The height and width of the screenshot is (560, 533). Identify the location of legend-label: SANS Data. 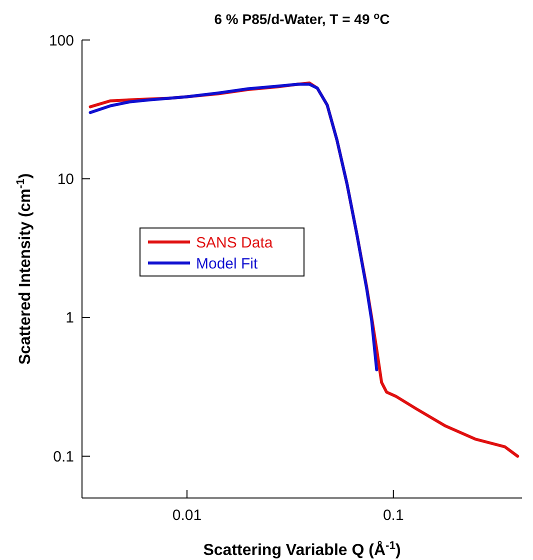
(235, 243).